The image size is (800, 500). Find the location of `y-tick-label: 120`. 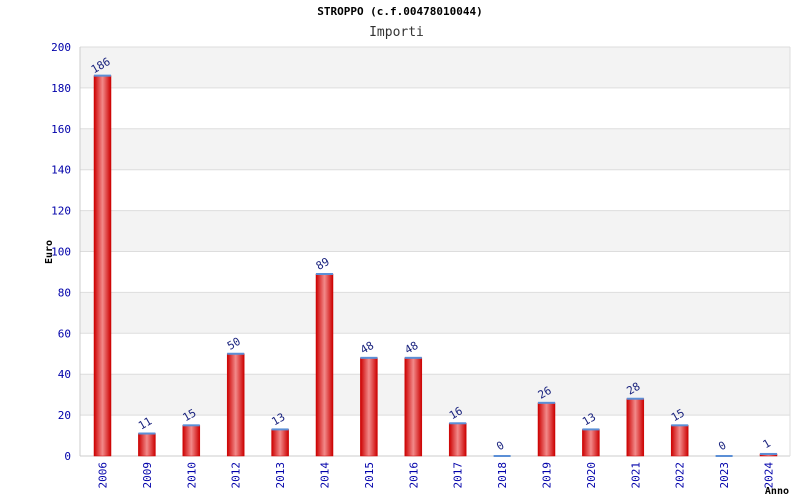

y-tick-label: 120 is located at coordinates (61, 211).